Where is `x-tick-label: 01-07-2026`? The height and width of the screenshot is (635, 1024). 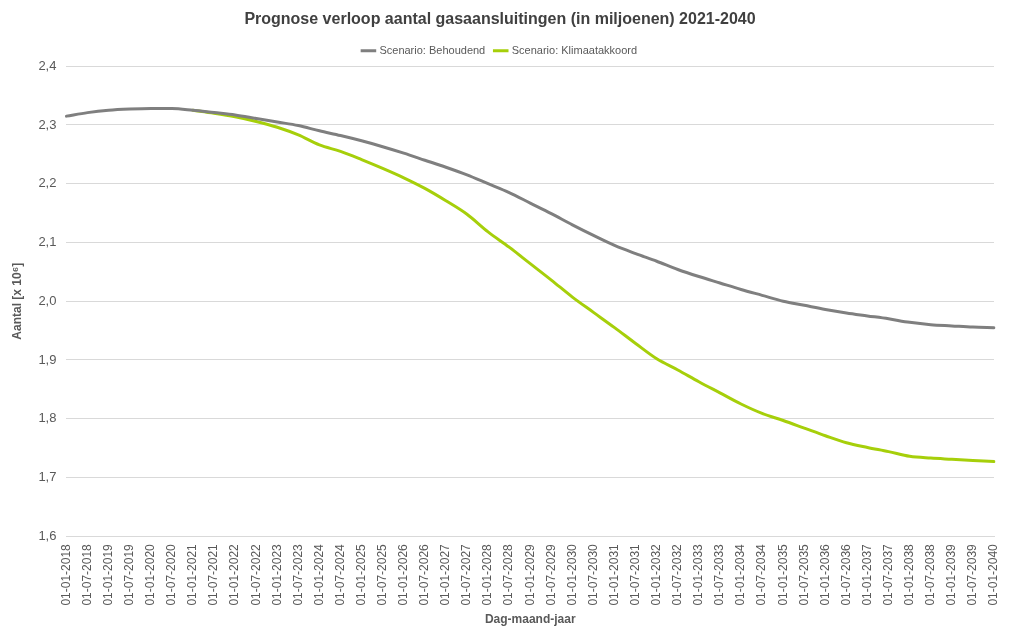 x-tick-label: 01-07-2026 is located at coordinates (424, 574).